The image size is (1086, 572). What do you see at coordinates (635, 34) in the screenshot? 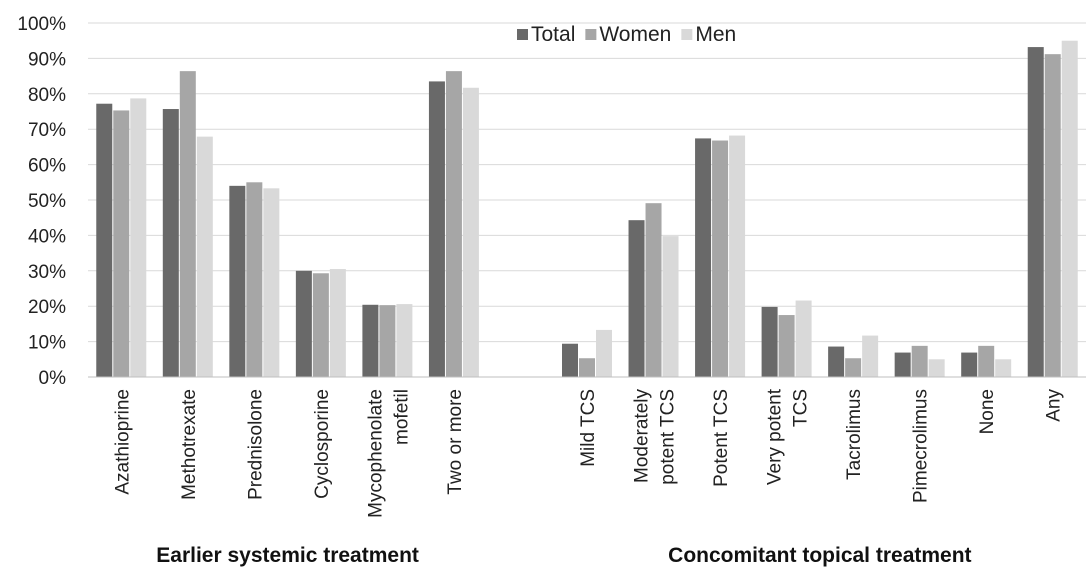
I see `legend-label-women: Women` at bounding box center [635, 34].